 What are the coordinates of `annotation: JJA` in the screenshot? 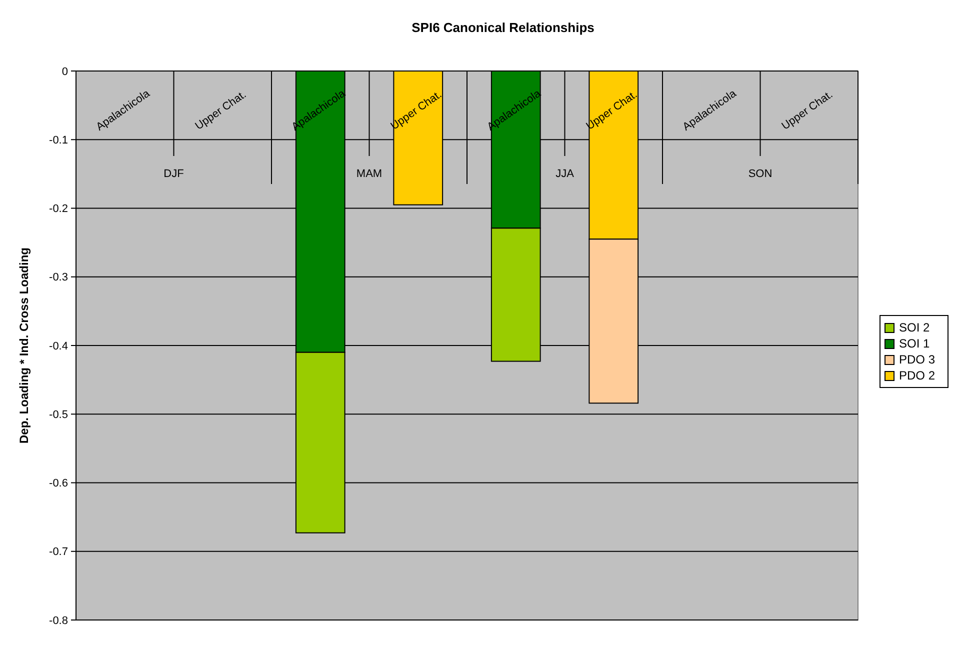 It's located at (565, 174).